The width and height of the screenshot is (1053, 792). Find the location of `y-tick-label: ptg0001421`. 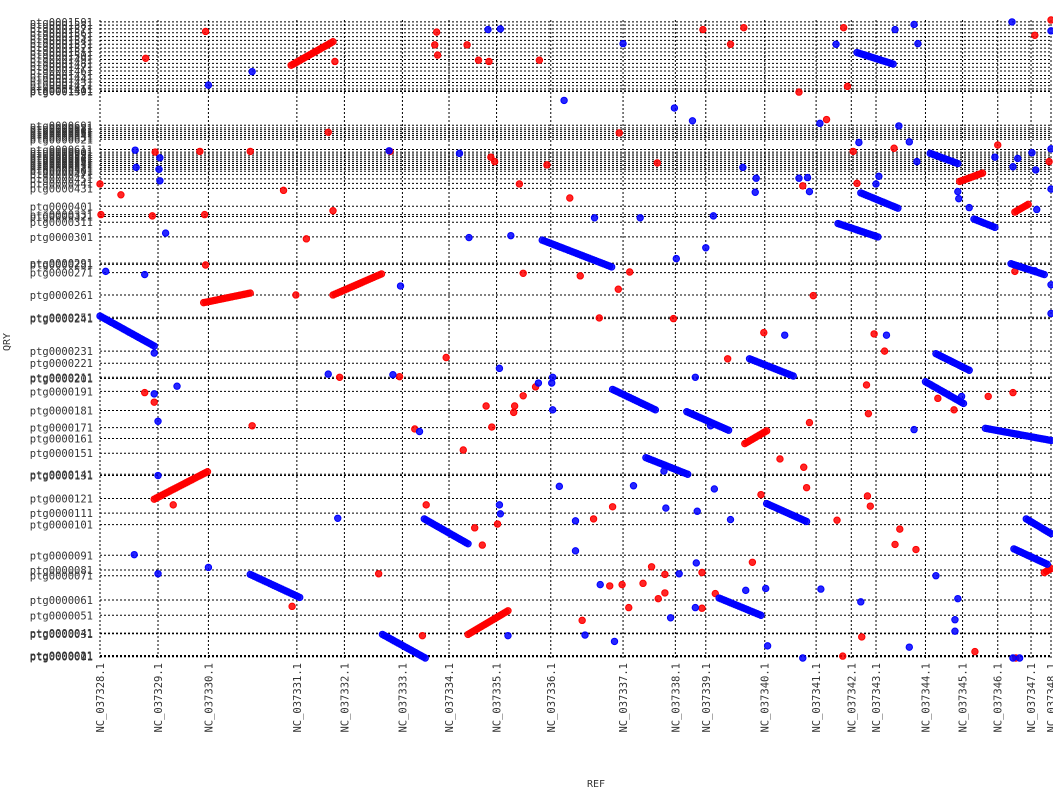

y-tick-label: ptg0001421 is located at coordinates (61, 87).